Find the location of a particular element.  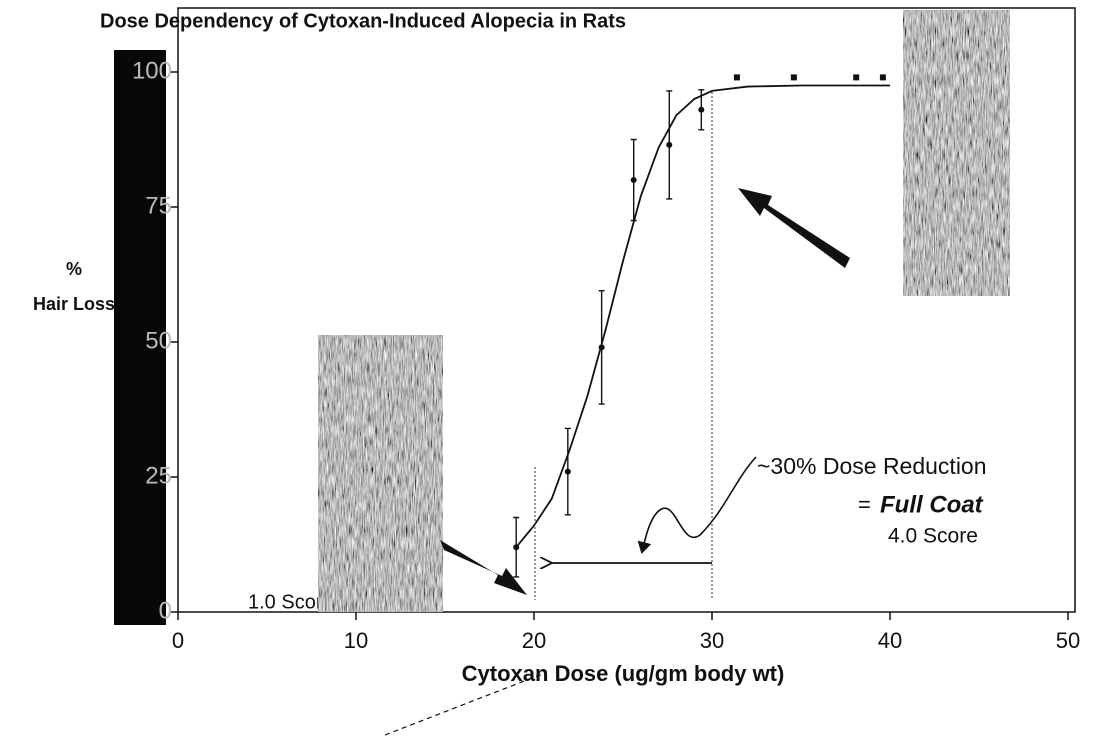

x-tick-label: 50 is located at coordinates (1068, 640).